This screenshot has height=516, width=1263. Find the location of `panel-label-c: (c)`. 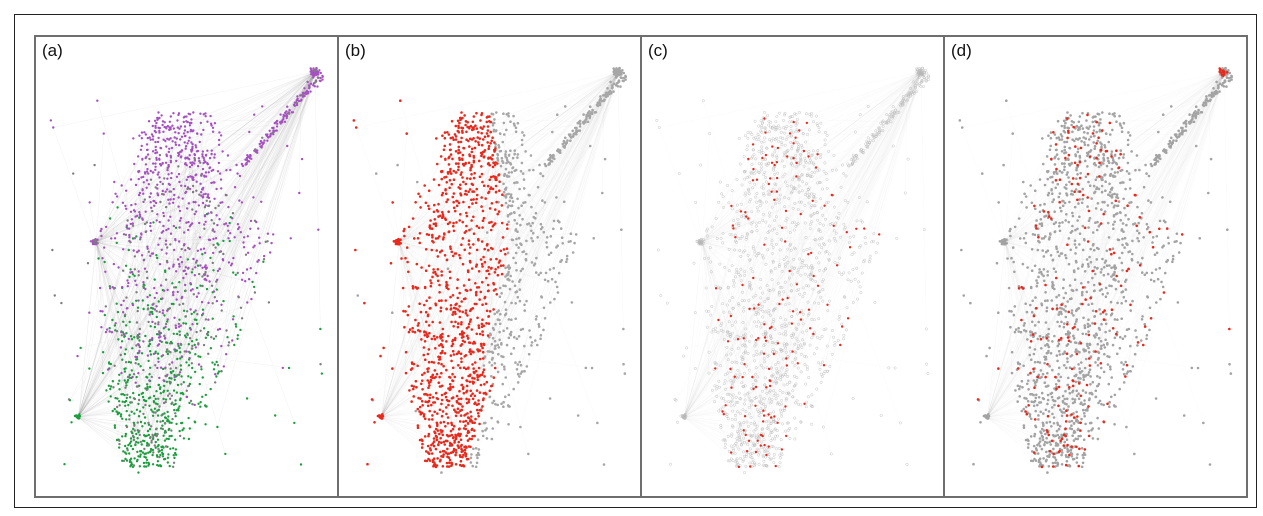

panel-label-c: (c) is located at coordinates (658, 50).